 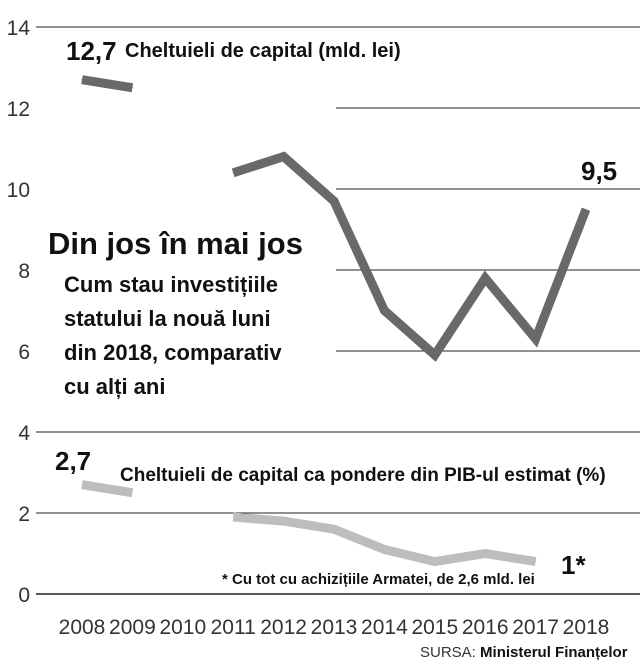 What do you see at coordinates (586, 627) in the screenshot?
I see `x-tick-label: 2018` at bounding box center [586, 627].